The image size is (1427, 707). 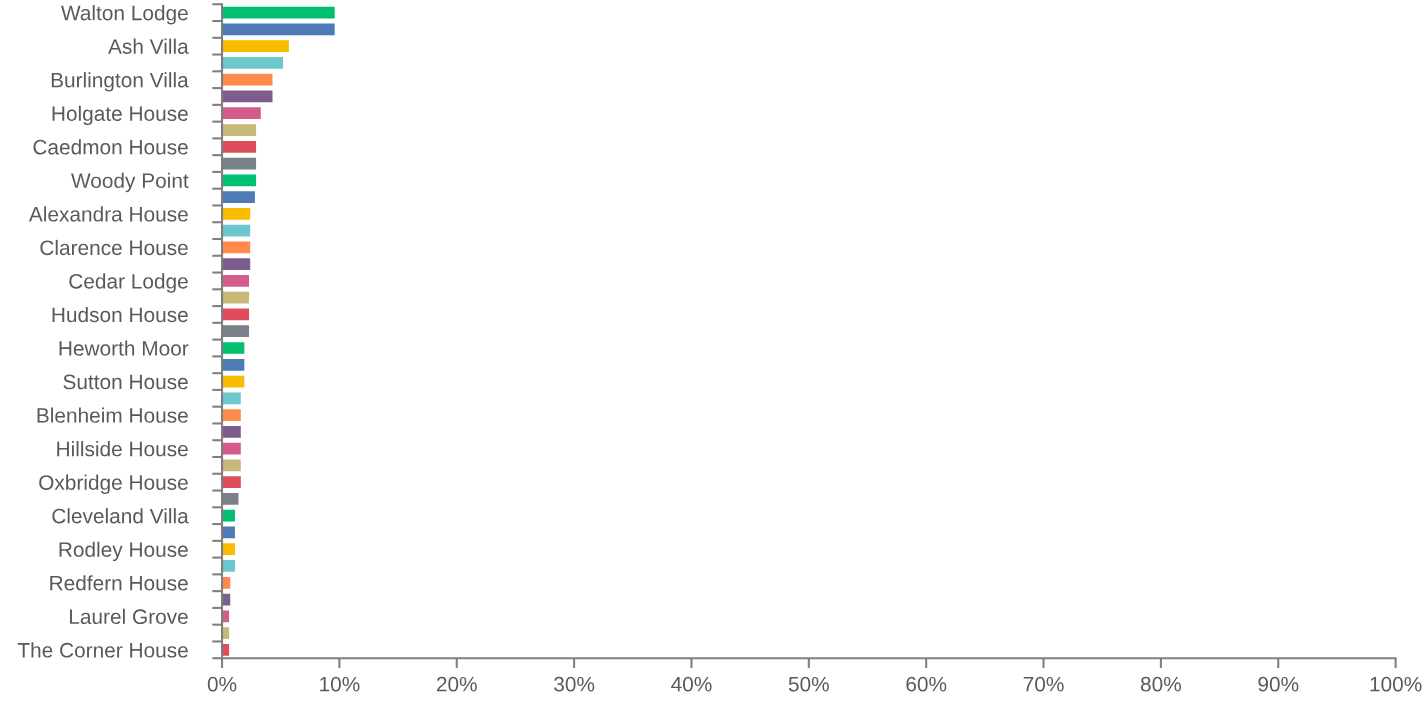 What do you see at coordinates (222, 684) in the screenshot?
I see `x-tick-label: 0%` at bounding box center [222, 684].